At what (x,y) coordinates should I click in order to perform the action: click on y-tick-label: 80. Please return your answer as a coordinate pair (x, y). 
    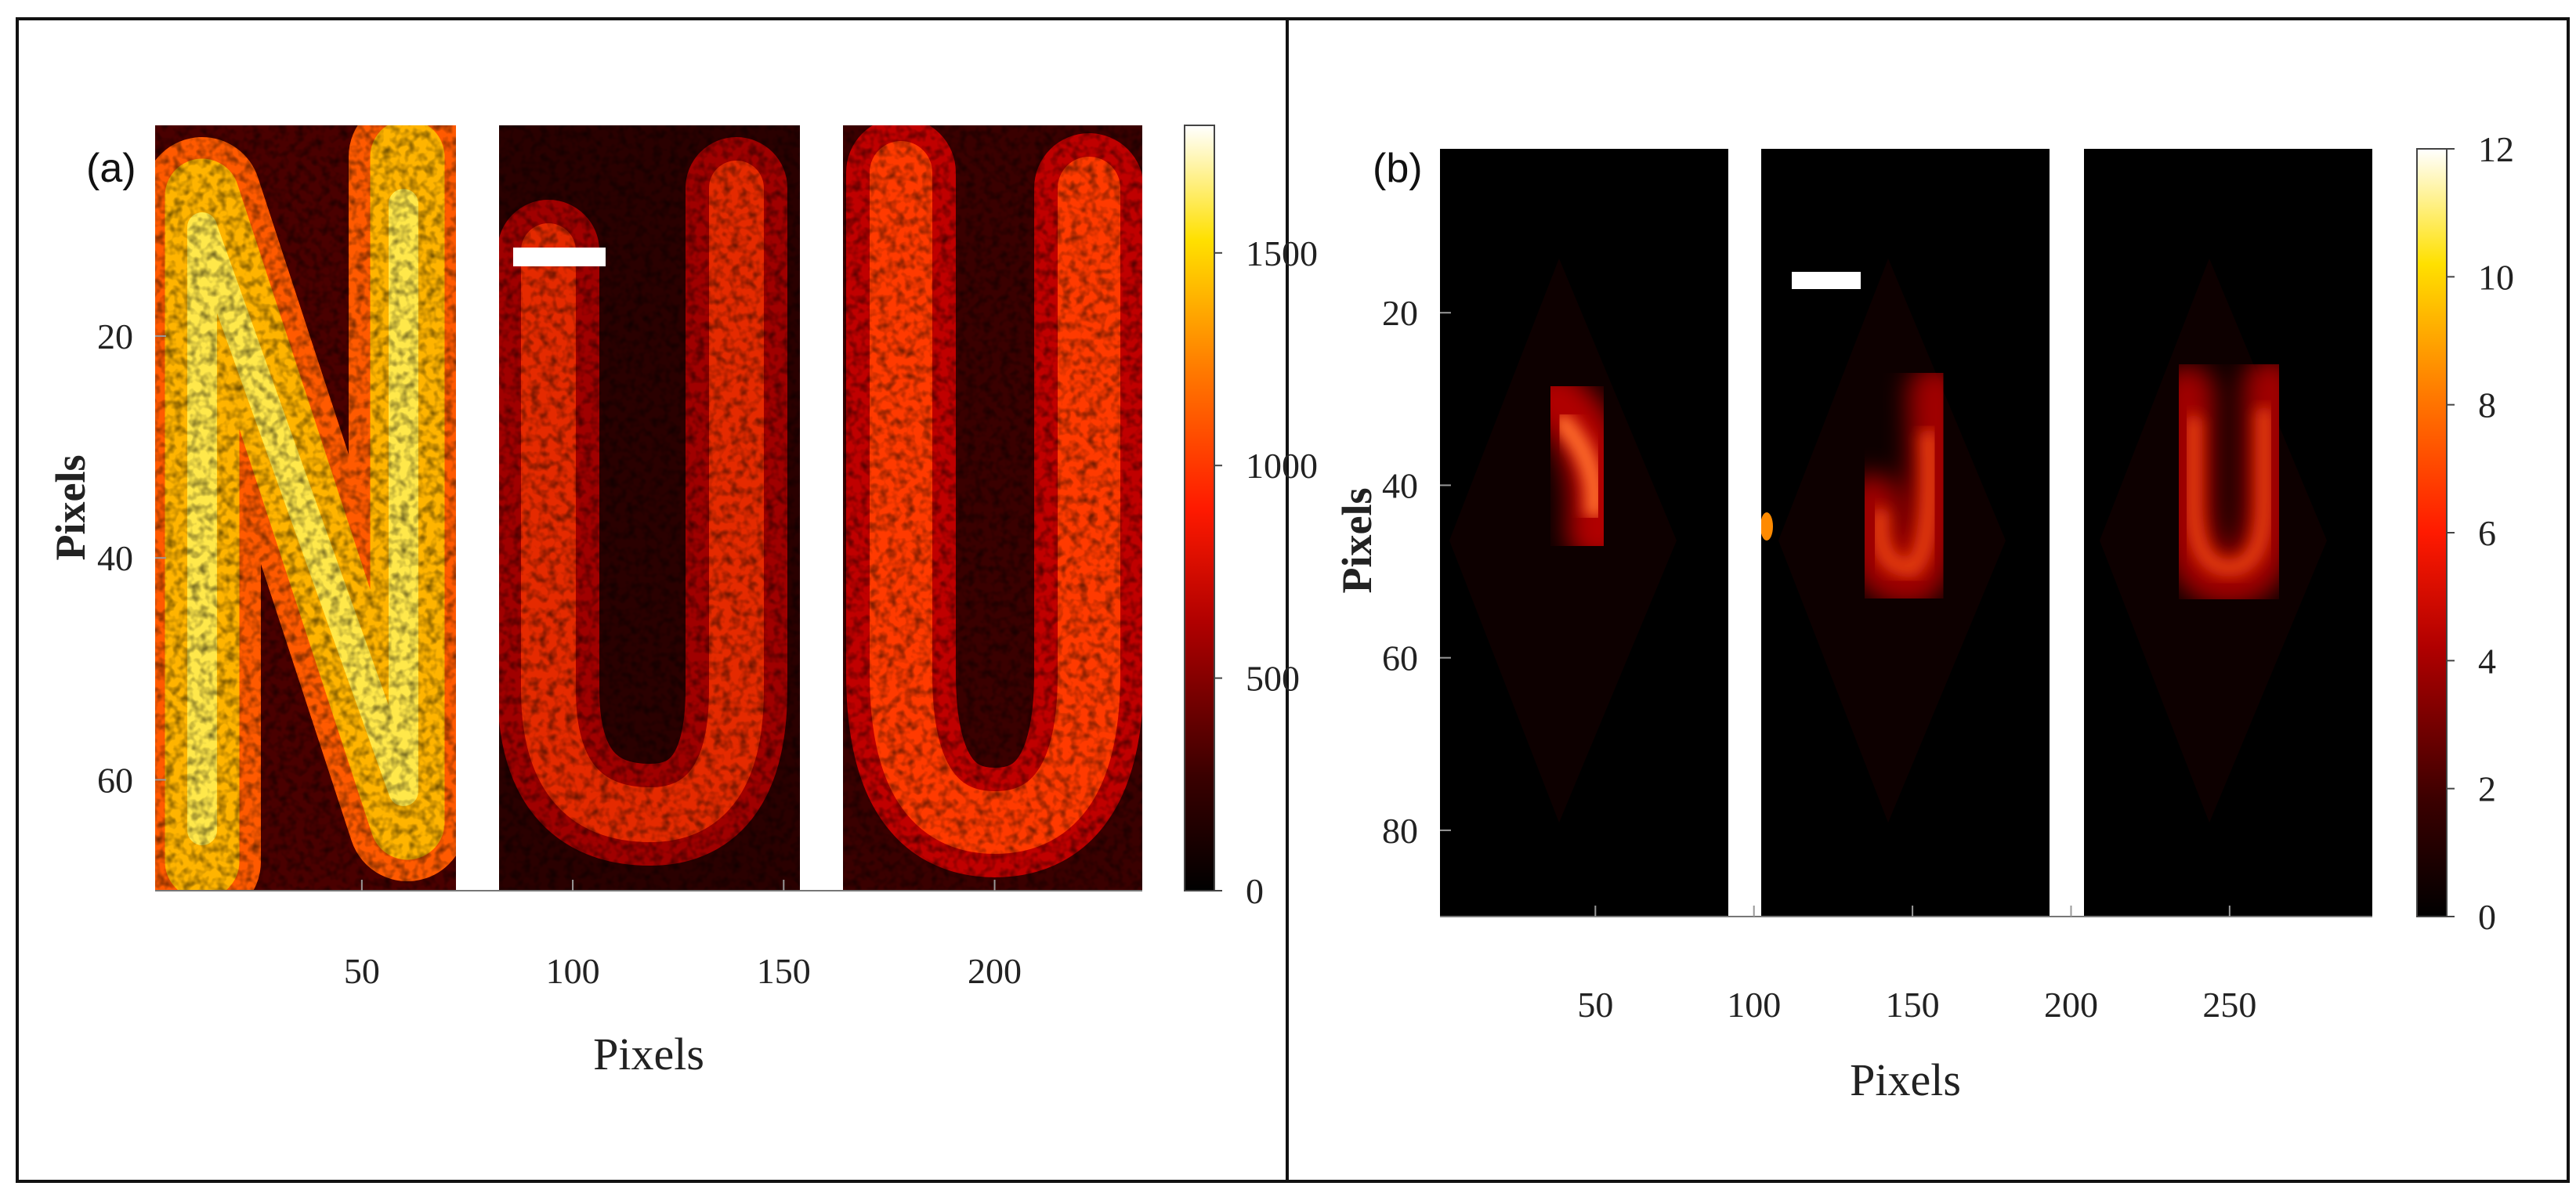
    Looking at the image, I should click on (1400, 831).